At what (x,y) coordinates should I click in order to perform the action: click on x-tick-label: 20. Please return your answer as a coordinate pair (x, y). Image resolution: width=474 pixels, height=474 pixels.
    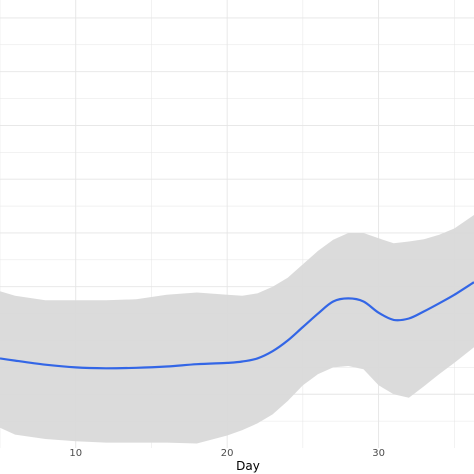
    Looking at the image, I should click on (227, 453).